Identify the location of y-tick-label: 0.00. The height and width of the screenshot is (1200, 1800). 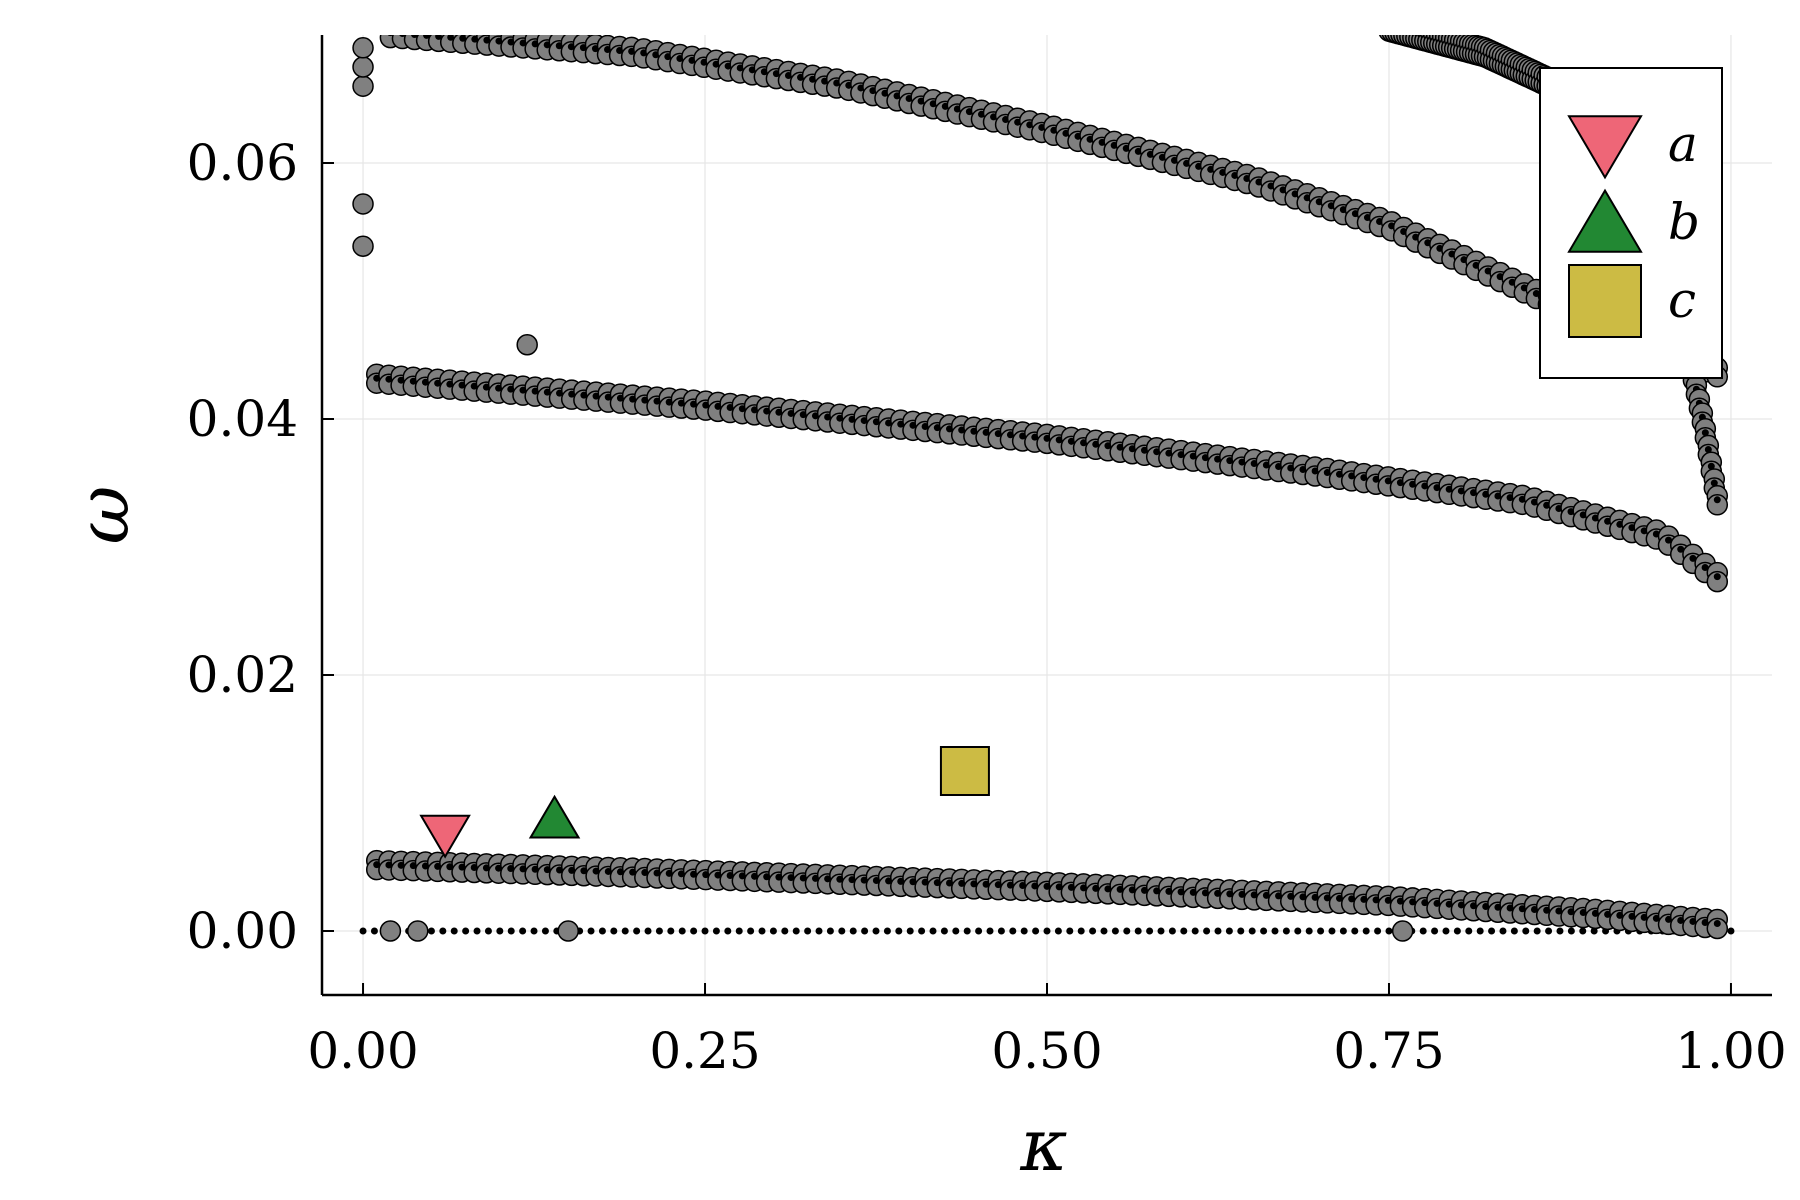
(242, 931).